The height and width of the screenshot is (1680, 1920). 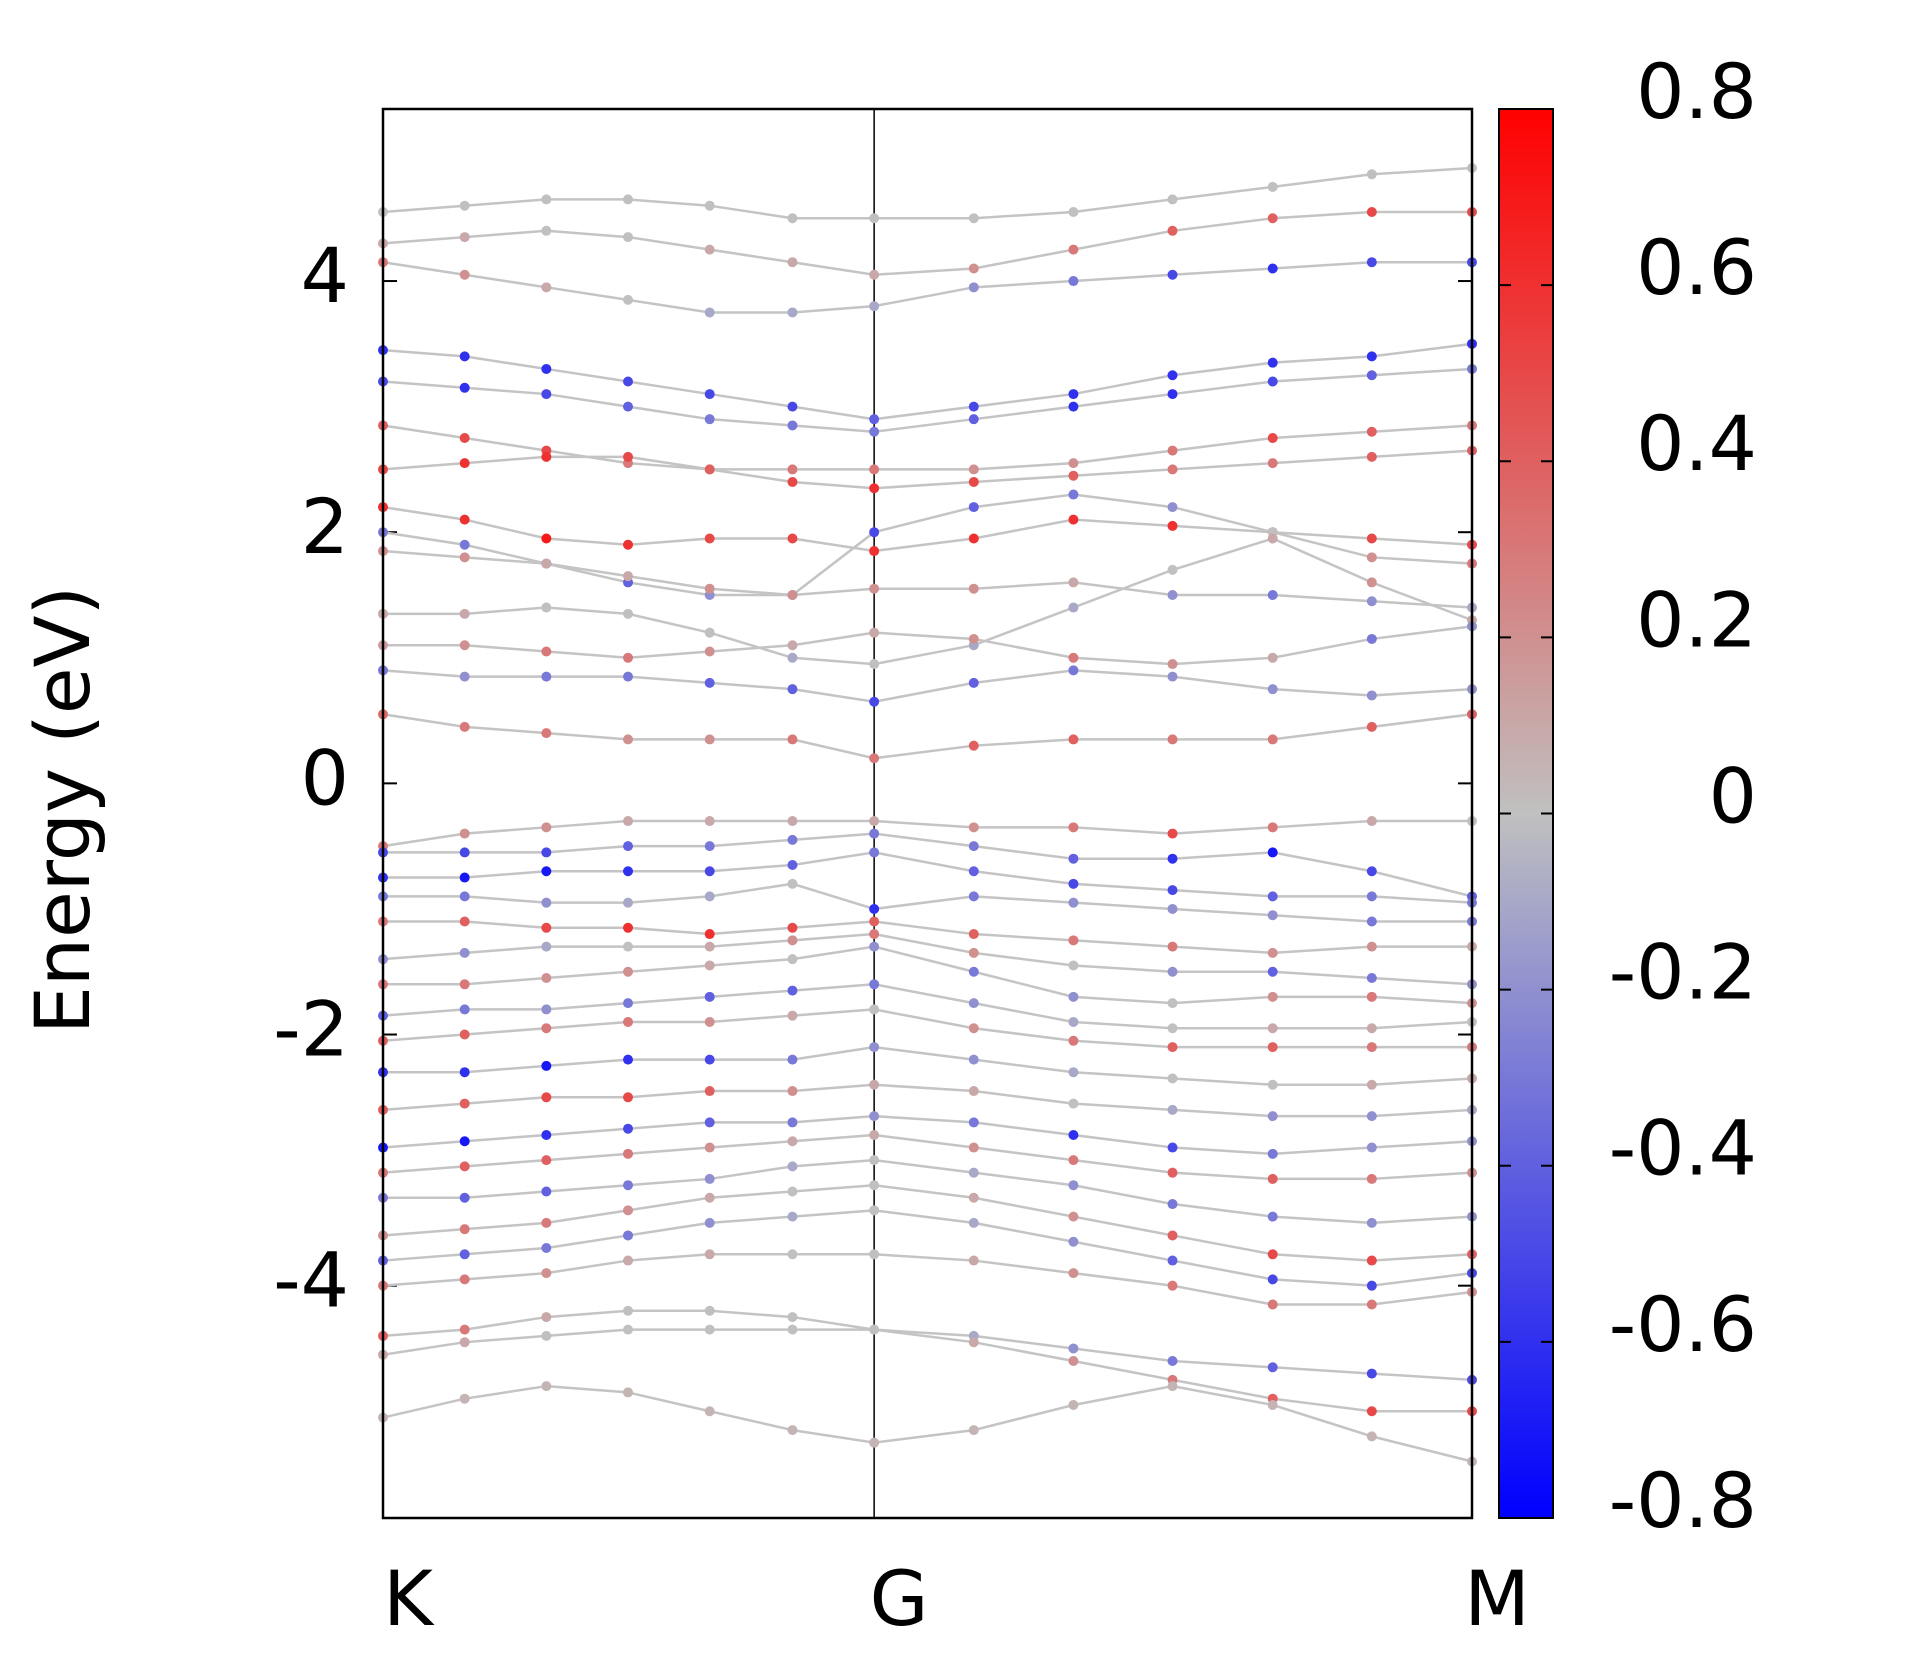 What do you see at coordinates (1696, 619) in the screenshot?
I see `colorbar-tick-label: 0.2` at bounding box center [1696, 619].